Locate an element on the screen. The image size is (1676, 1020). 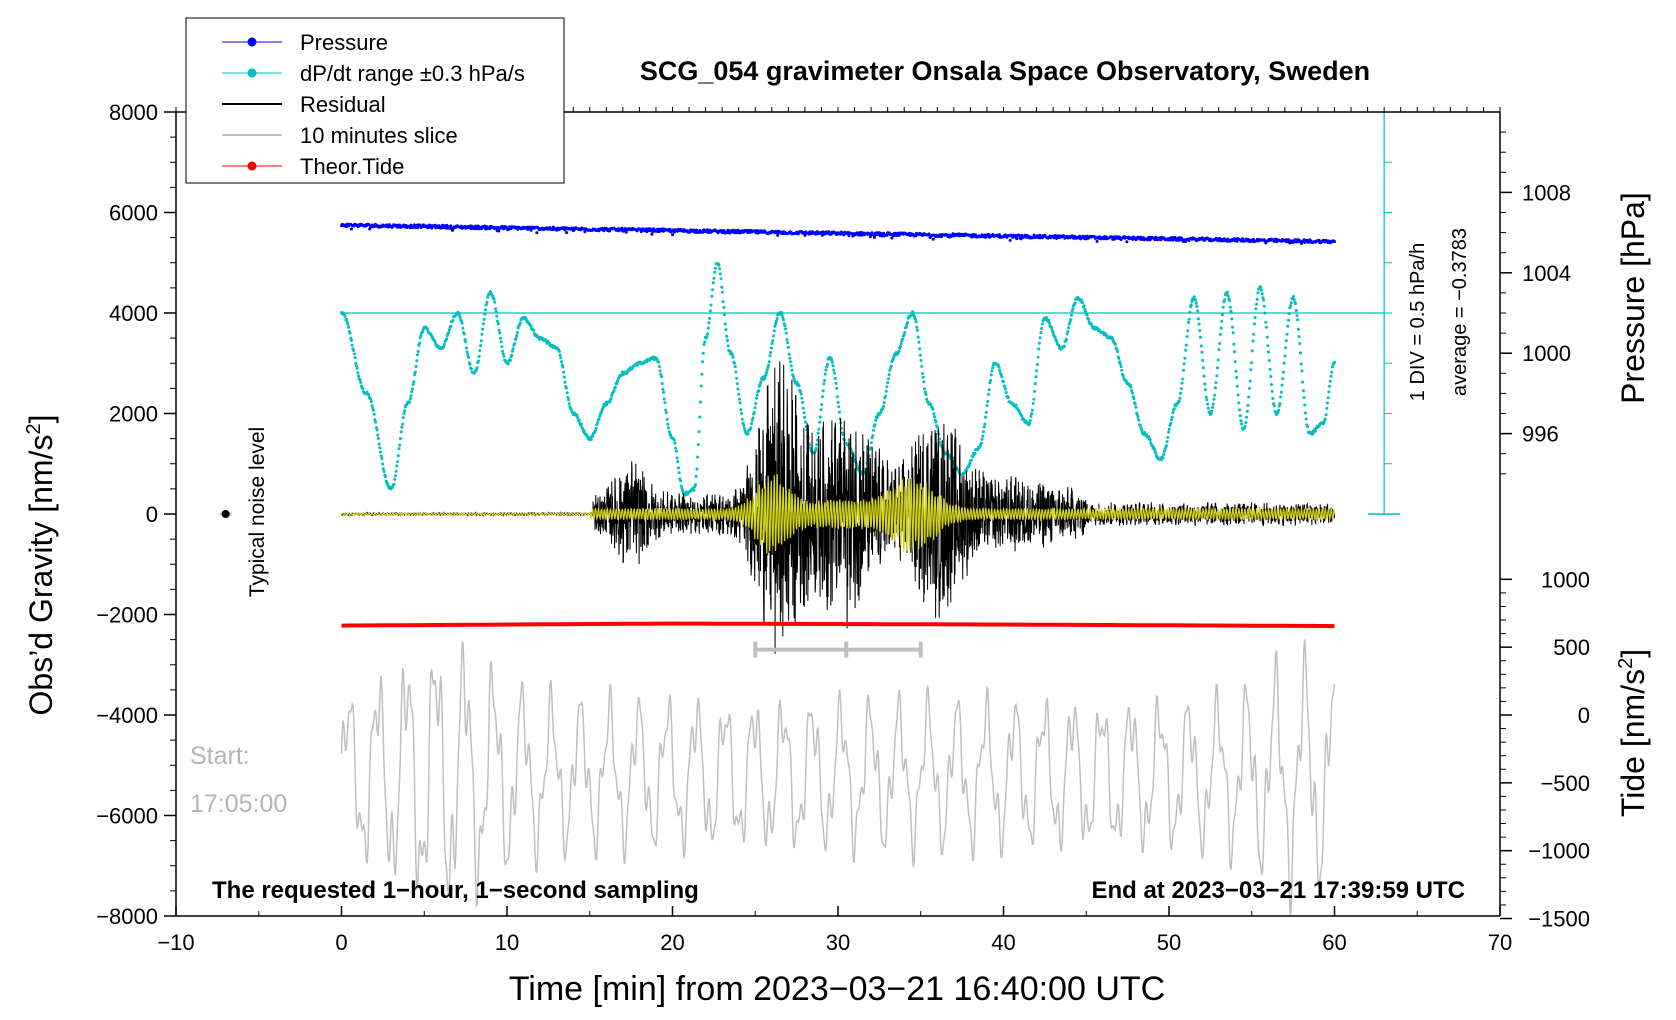
tide-tick-label: 0 is located at coordinates (1584, 715).